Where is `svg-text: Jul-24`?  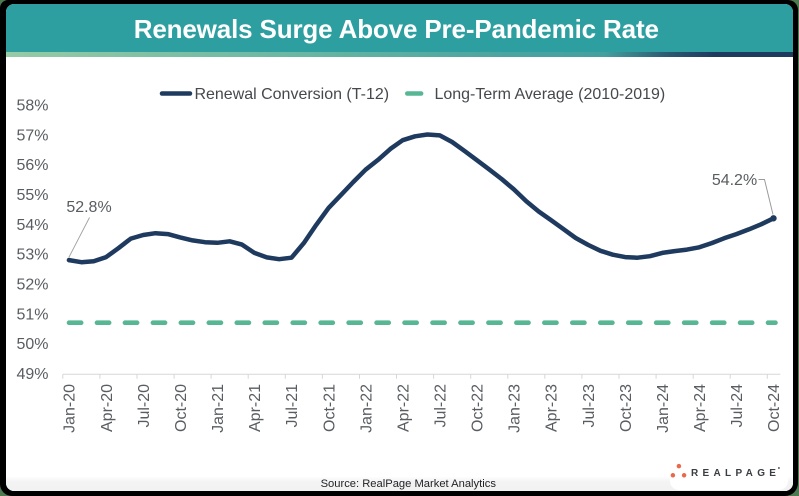 svg-text: Jul-24 is located at coordinates (737, 406).